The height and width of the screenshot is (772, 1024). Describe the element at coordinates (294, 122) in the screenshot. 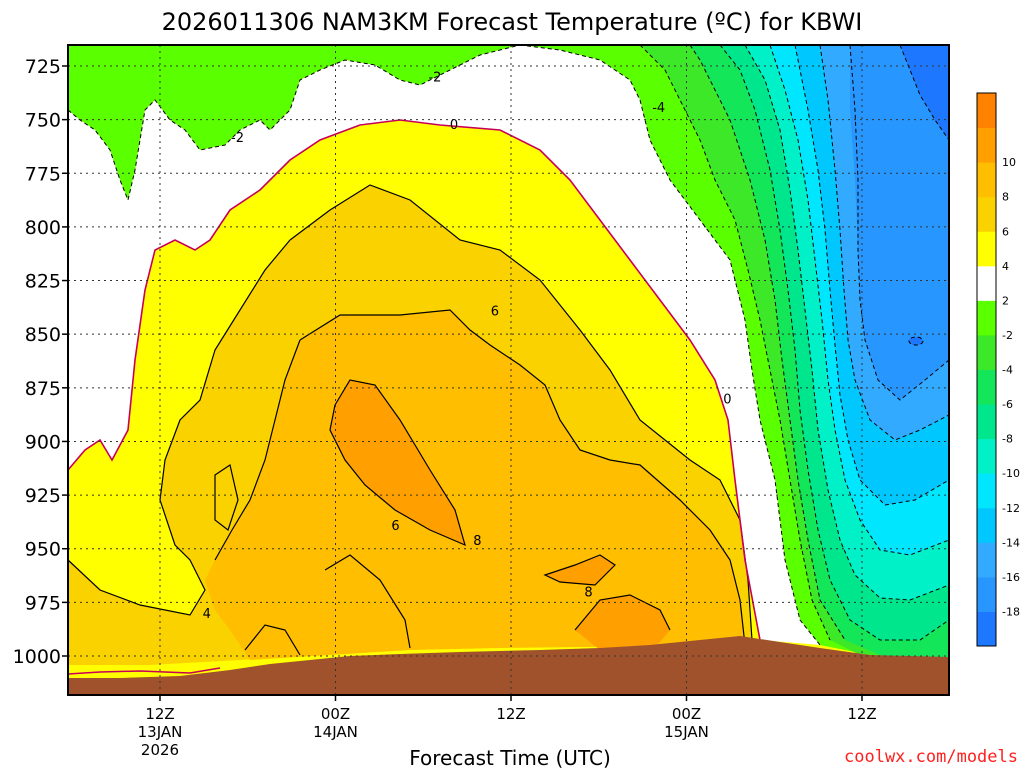

I see `region-minus2-west` at that location.